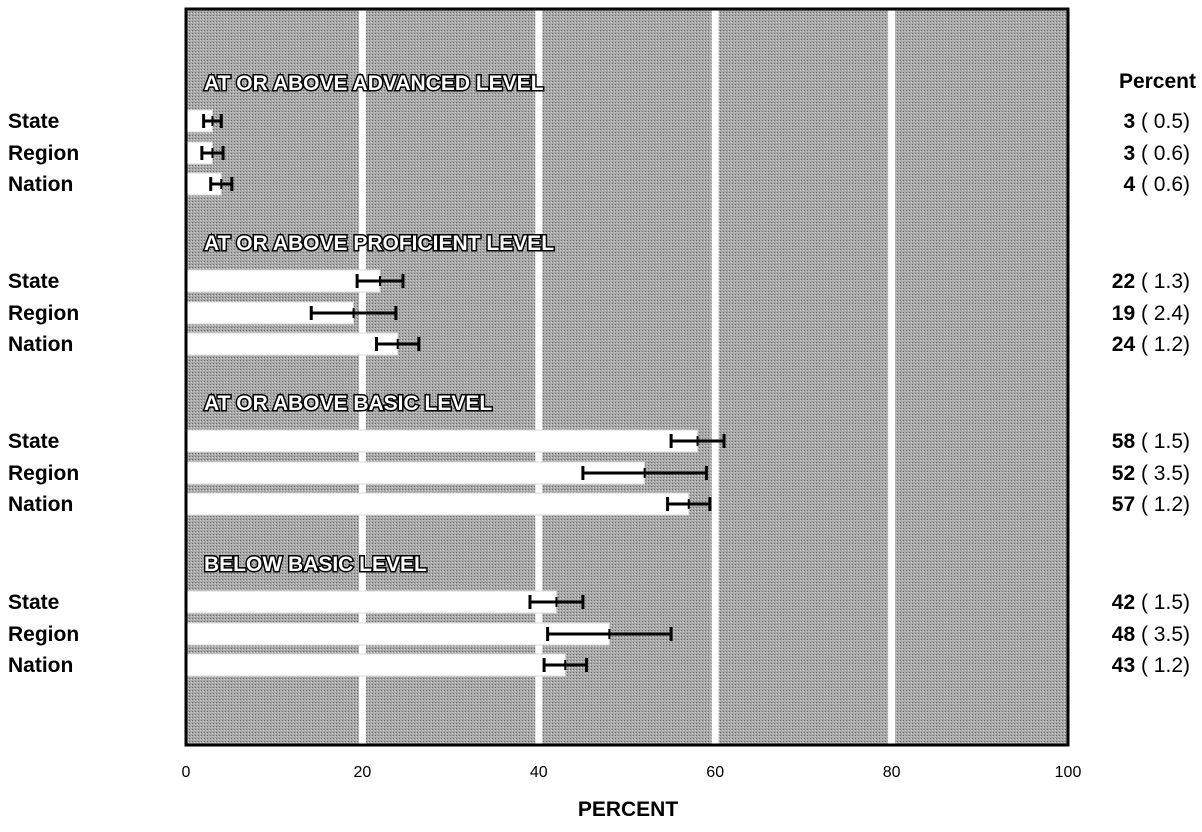 Image resolution: width=1202 pixels, height=832 pixels. Describe the element at coordinates (1123, 313) in the screenshot. I see `percent-estimate: 19` at that location.